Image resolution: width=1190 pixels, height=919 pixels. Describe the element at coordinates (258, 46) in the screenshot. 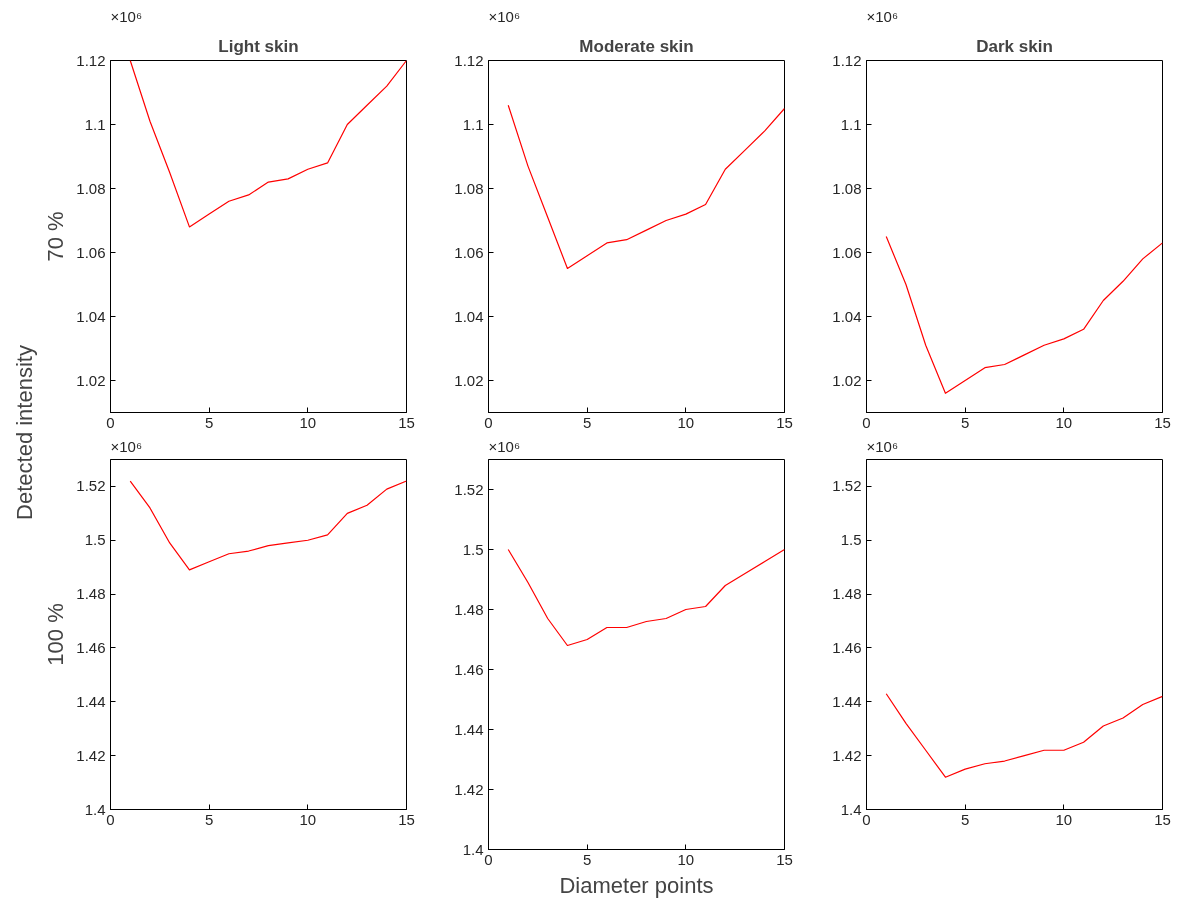

I see `chart-title: Light skin` at that location.